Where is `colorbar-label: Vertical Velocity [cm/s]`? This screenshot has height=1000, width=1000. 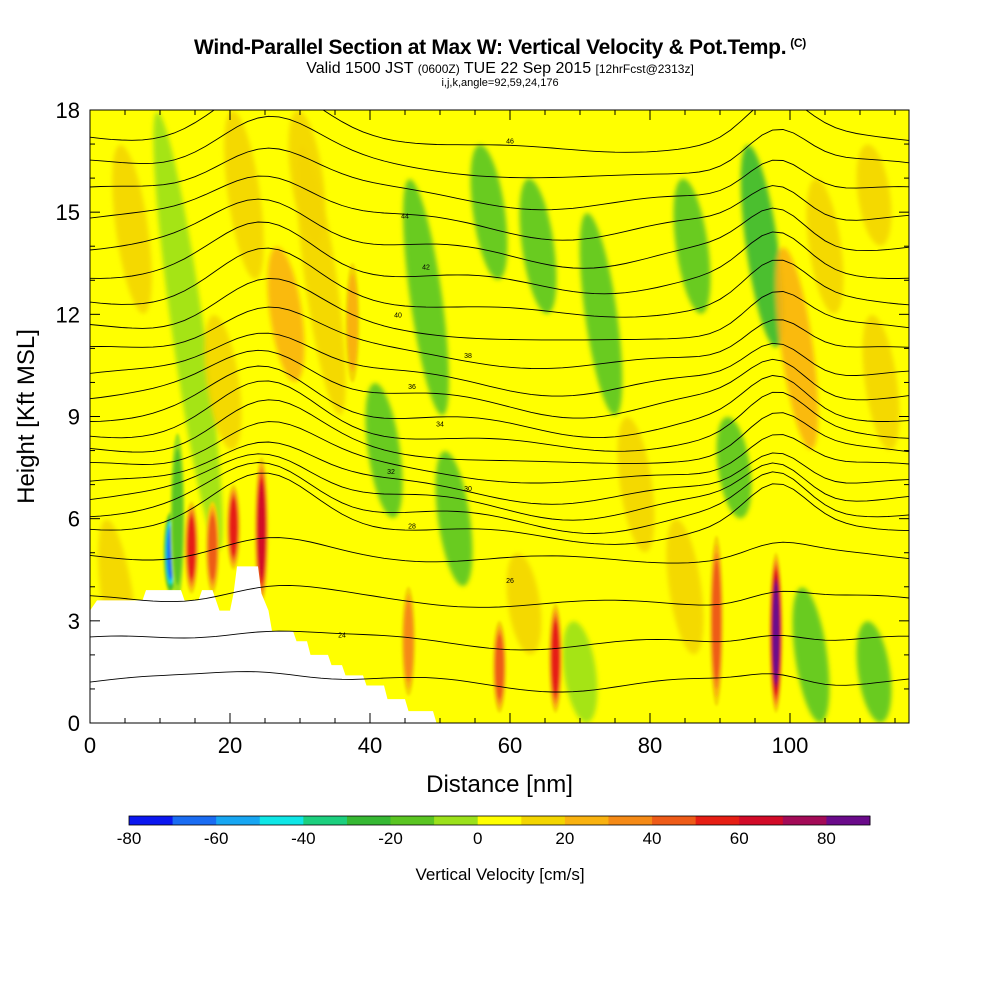
colorbar-label: Vertical Velocity [cm/s] is located at coordinates (499, 874).